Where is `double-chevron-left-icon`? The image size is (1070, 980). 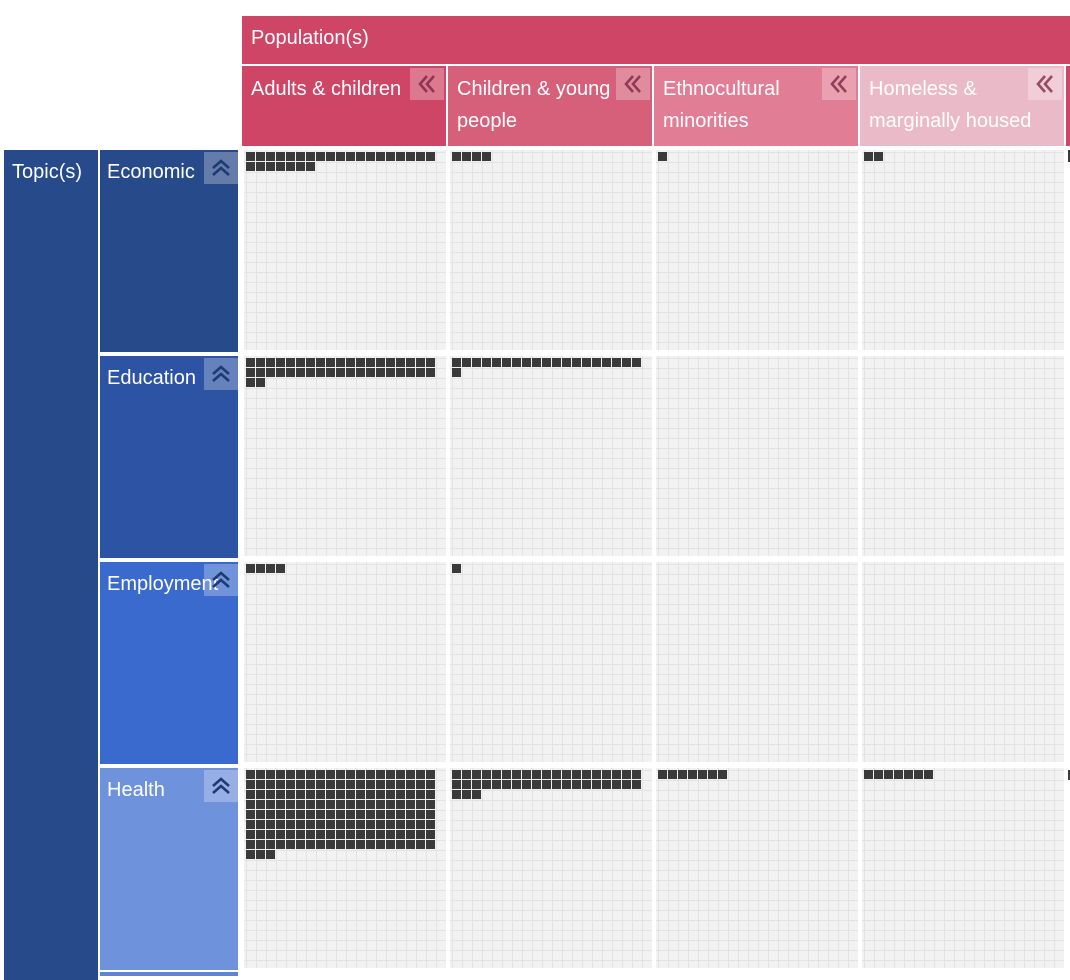
double-chevron-left-icon is located at coordinates (633, 84).